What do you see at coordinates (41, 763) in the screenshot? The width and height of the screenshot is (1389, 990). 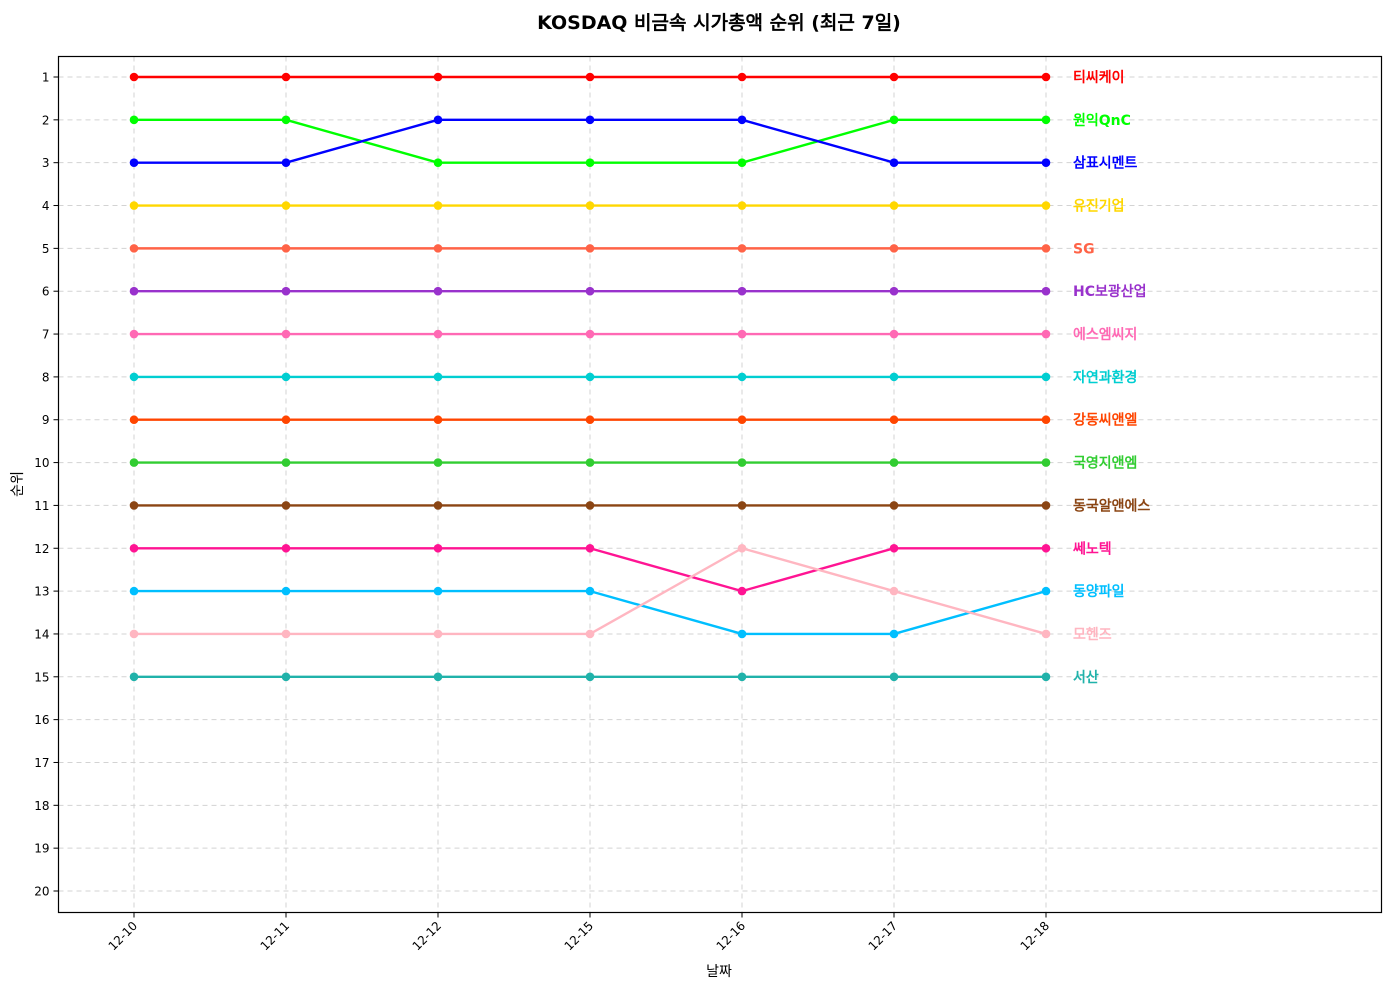 I see `y-tick-label: 17` at bounding box center [41, 763].